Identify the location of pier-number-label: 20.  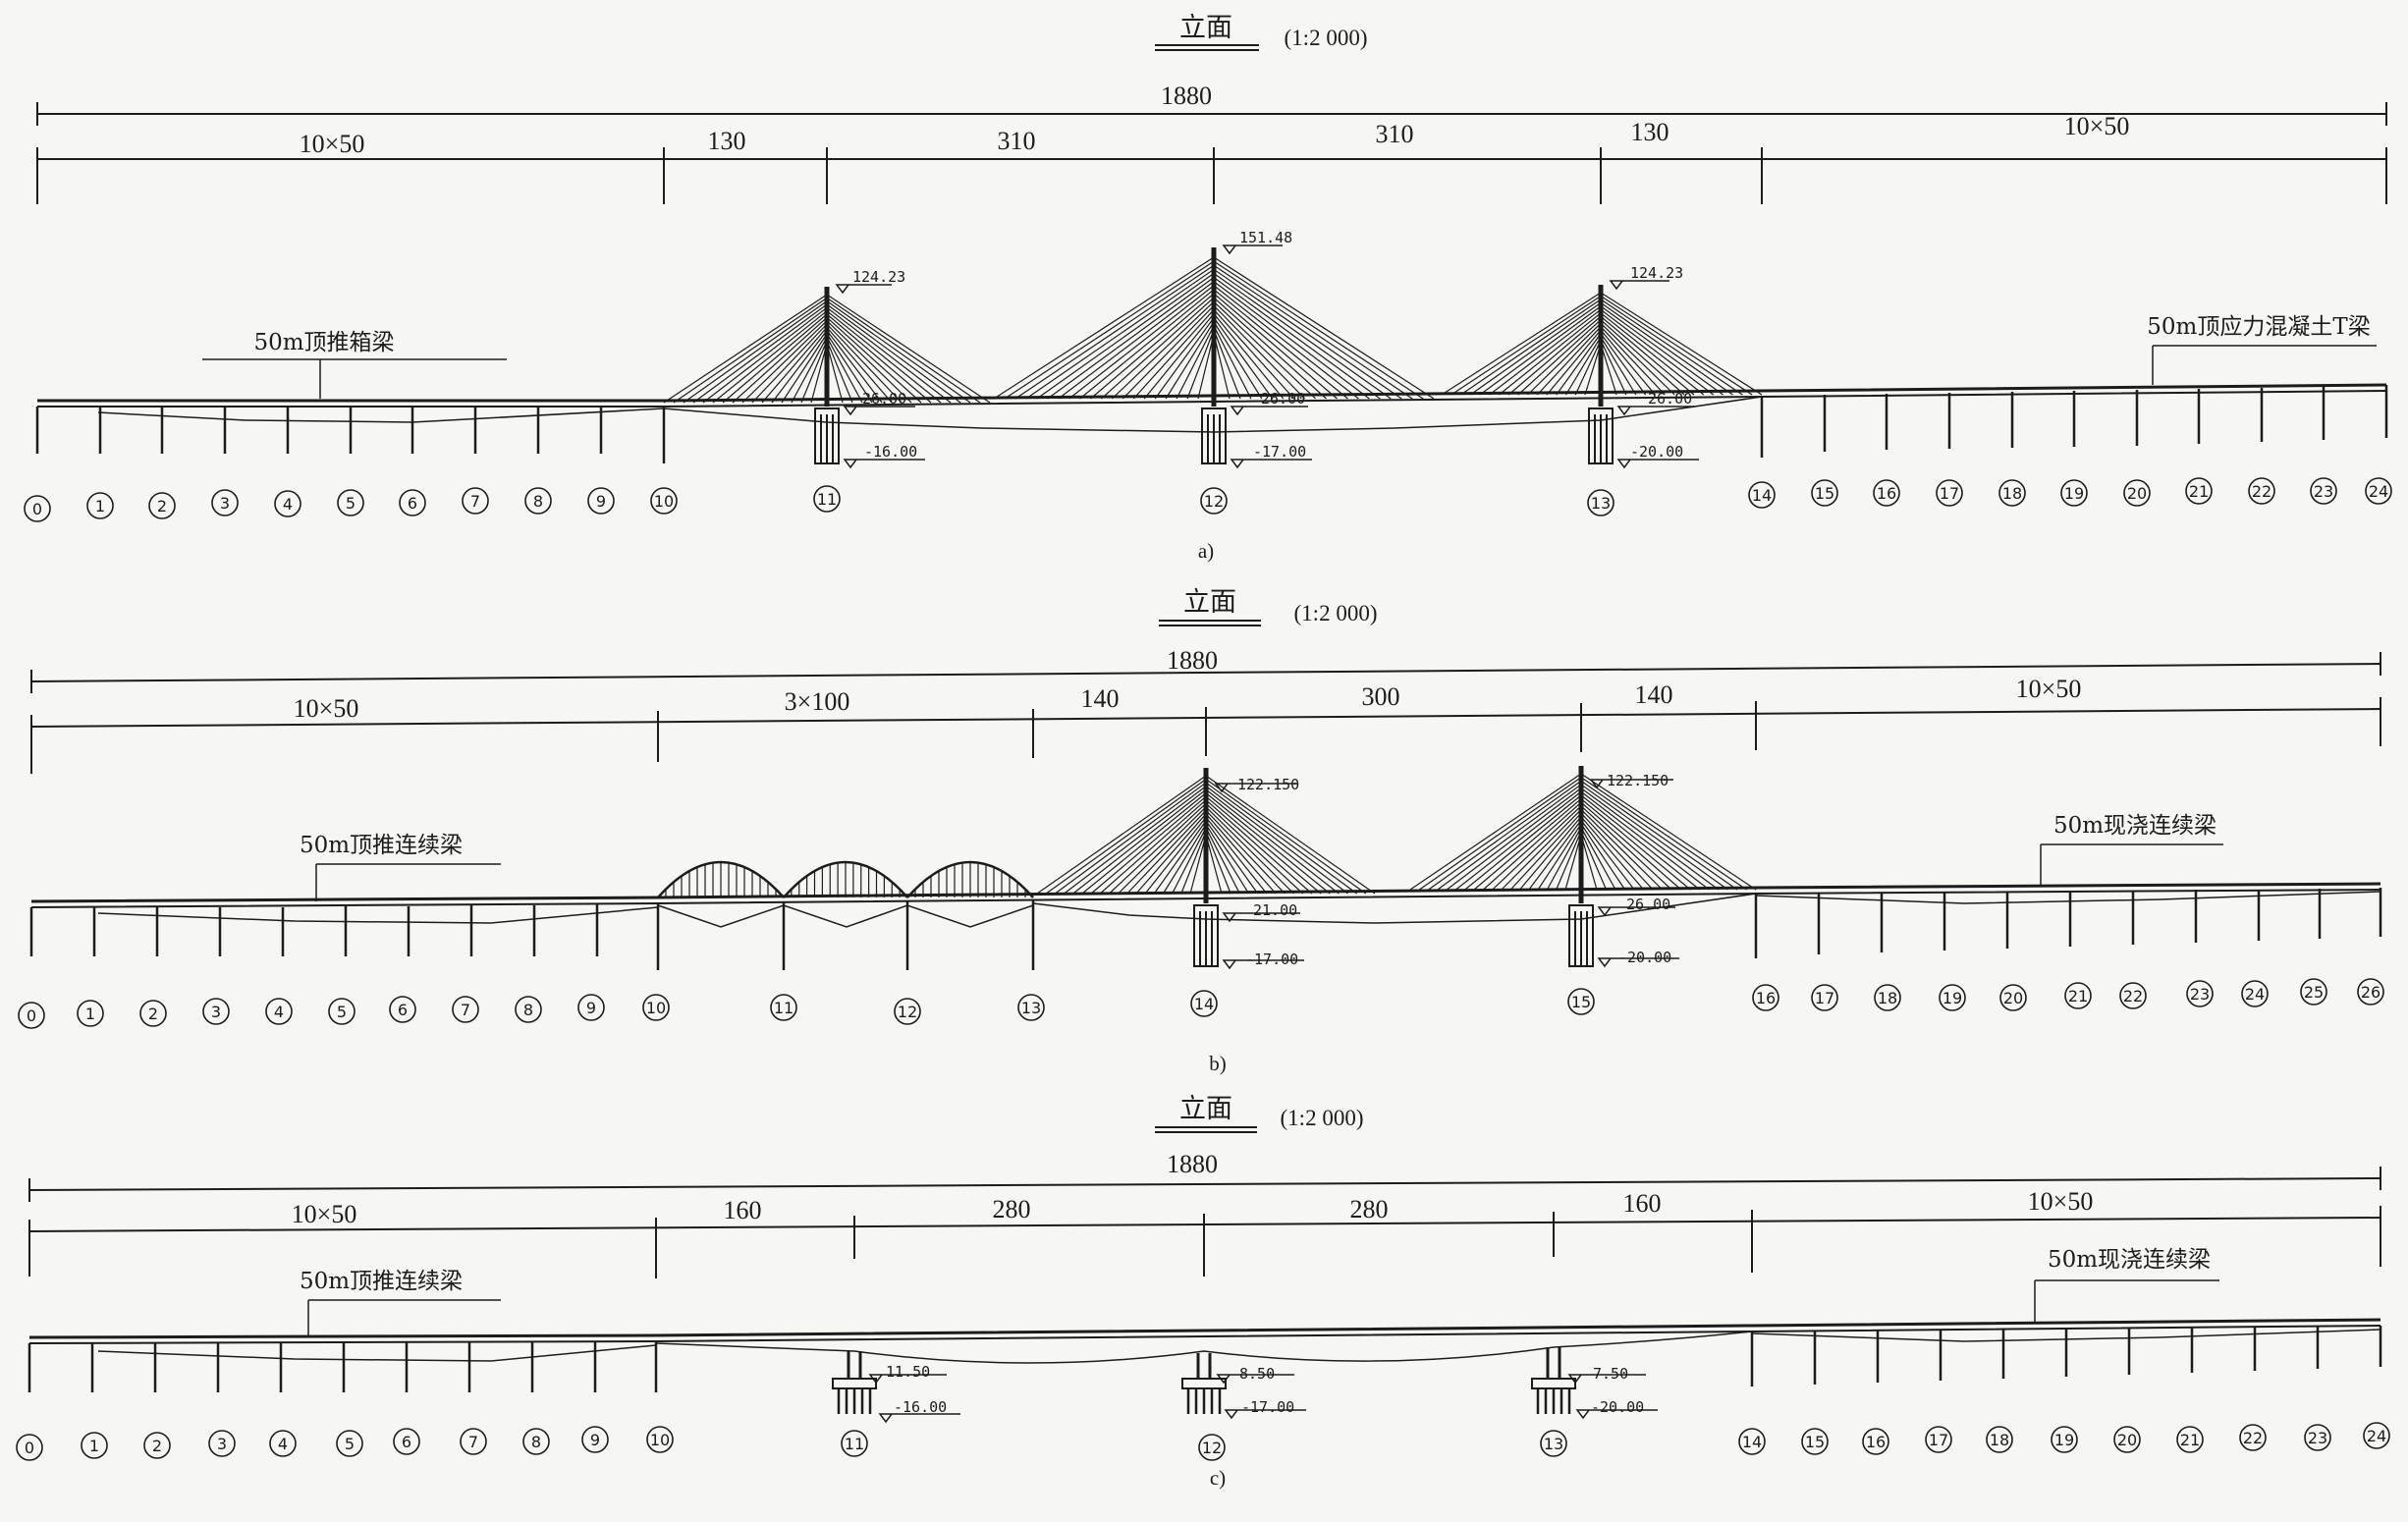
(2013, 998).